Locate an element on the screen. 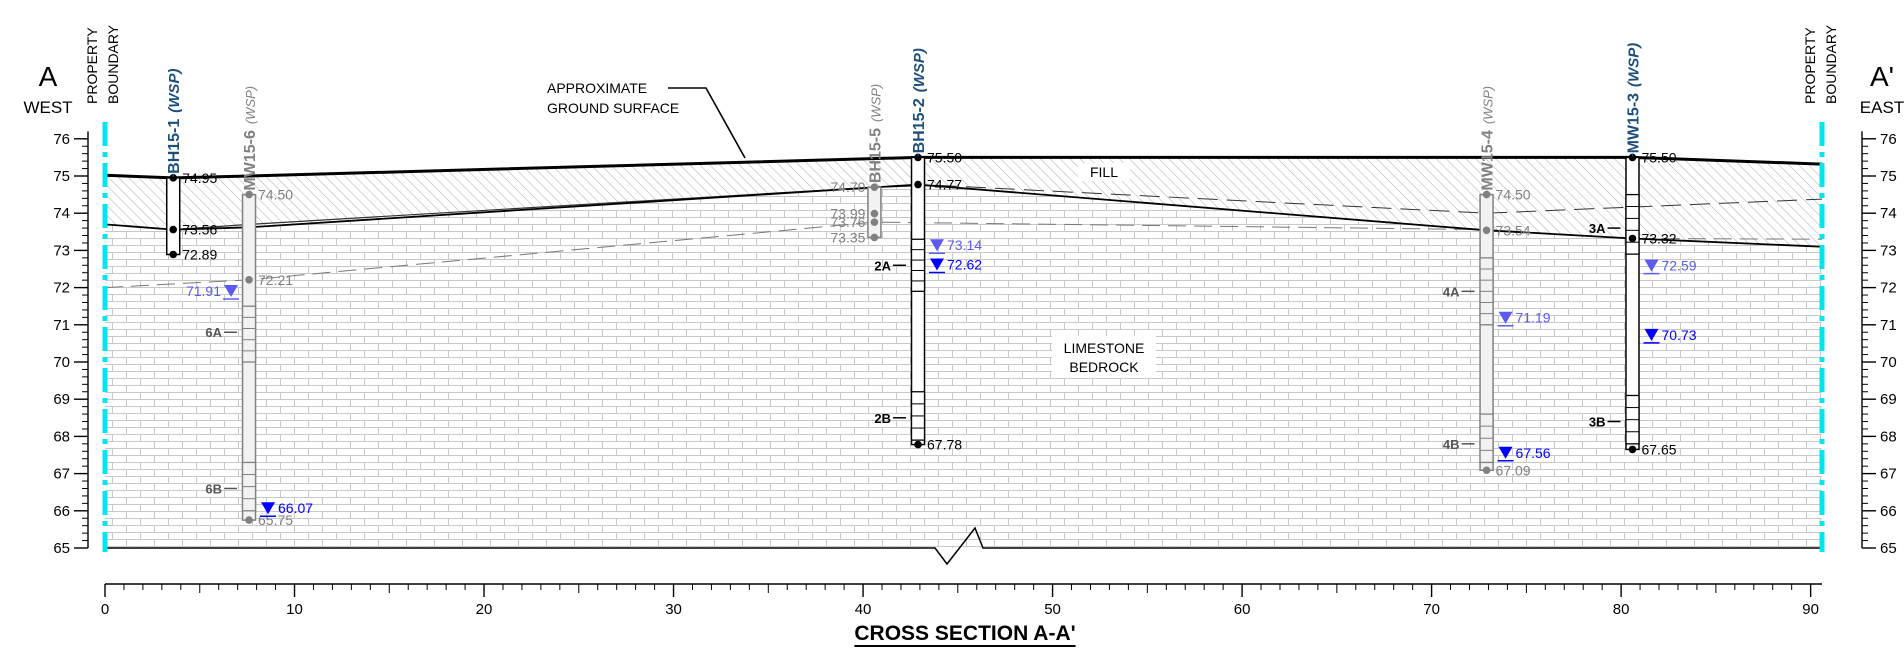 Image resolution: width=1904 pixels, height=649 pixels. ground-surface-callout: APPROXIMATE GROUND SURFACE is located at coordinates (646, 119).